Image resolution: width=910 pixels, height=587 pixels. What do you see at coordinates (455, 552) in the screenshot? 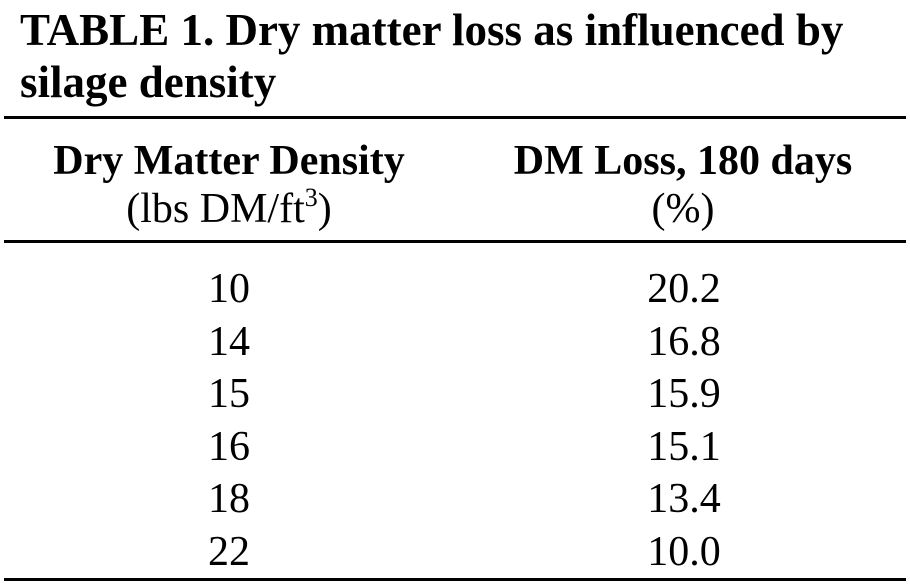
I see `table-row: 22 10.0` at bounding box center [455, 552].